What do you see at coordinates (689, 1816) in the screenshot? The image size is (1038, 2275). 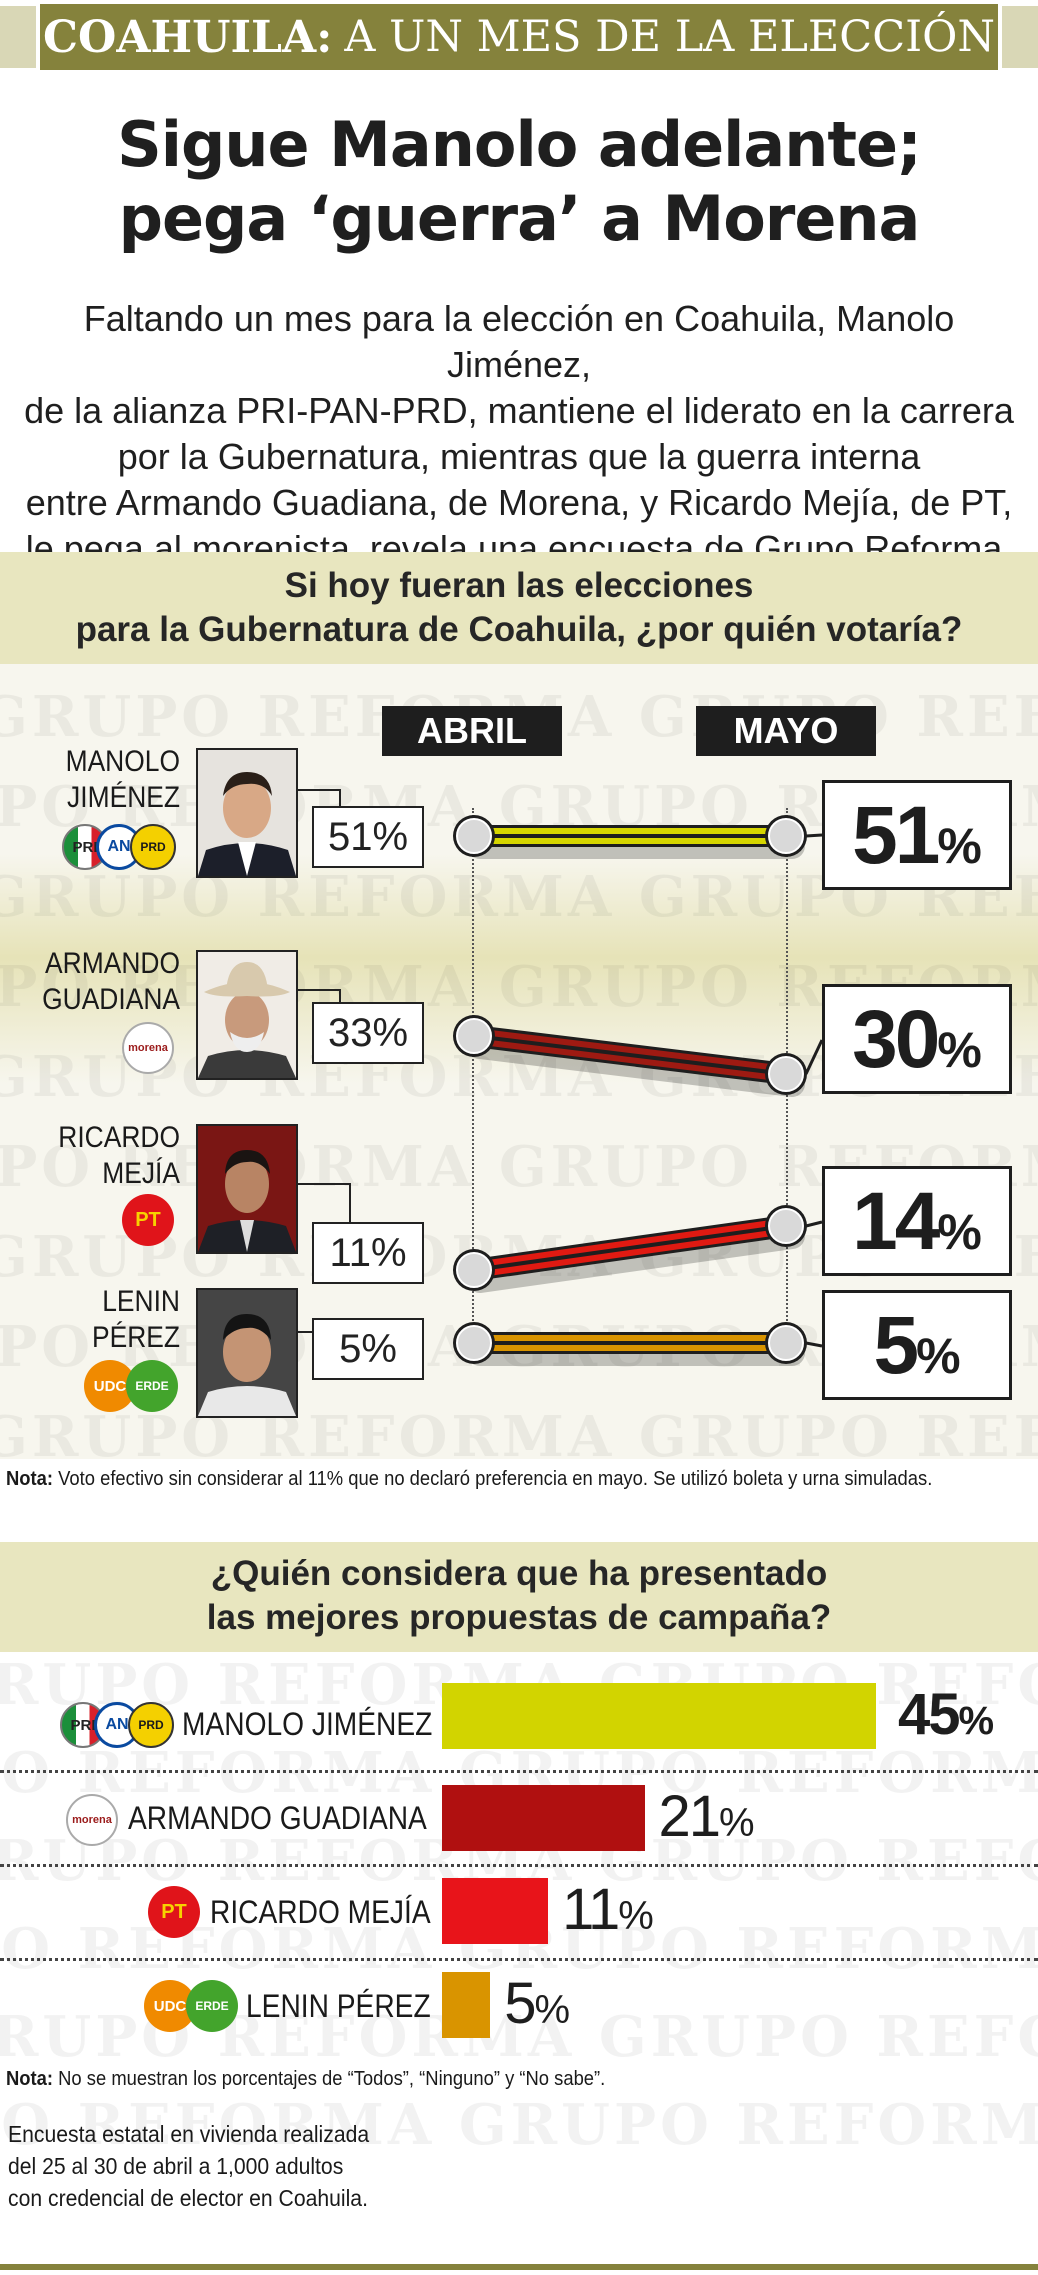 I see `bar-value-number: 21` at bounding box center [689, 1816].